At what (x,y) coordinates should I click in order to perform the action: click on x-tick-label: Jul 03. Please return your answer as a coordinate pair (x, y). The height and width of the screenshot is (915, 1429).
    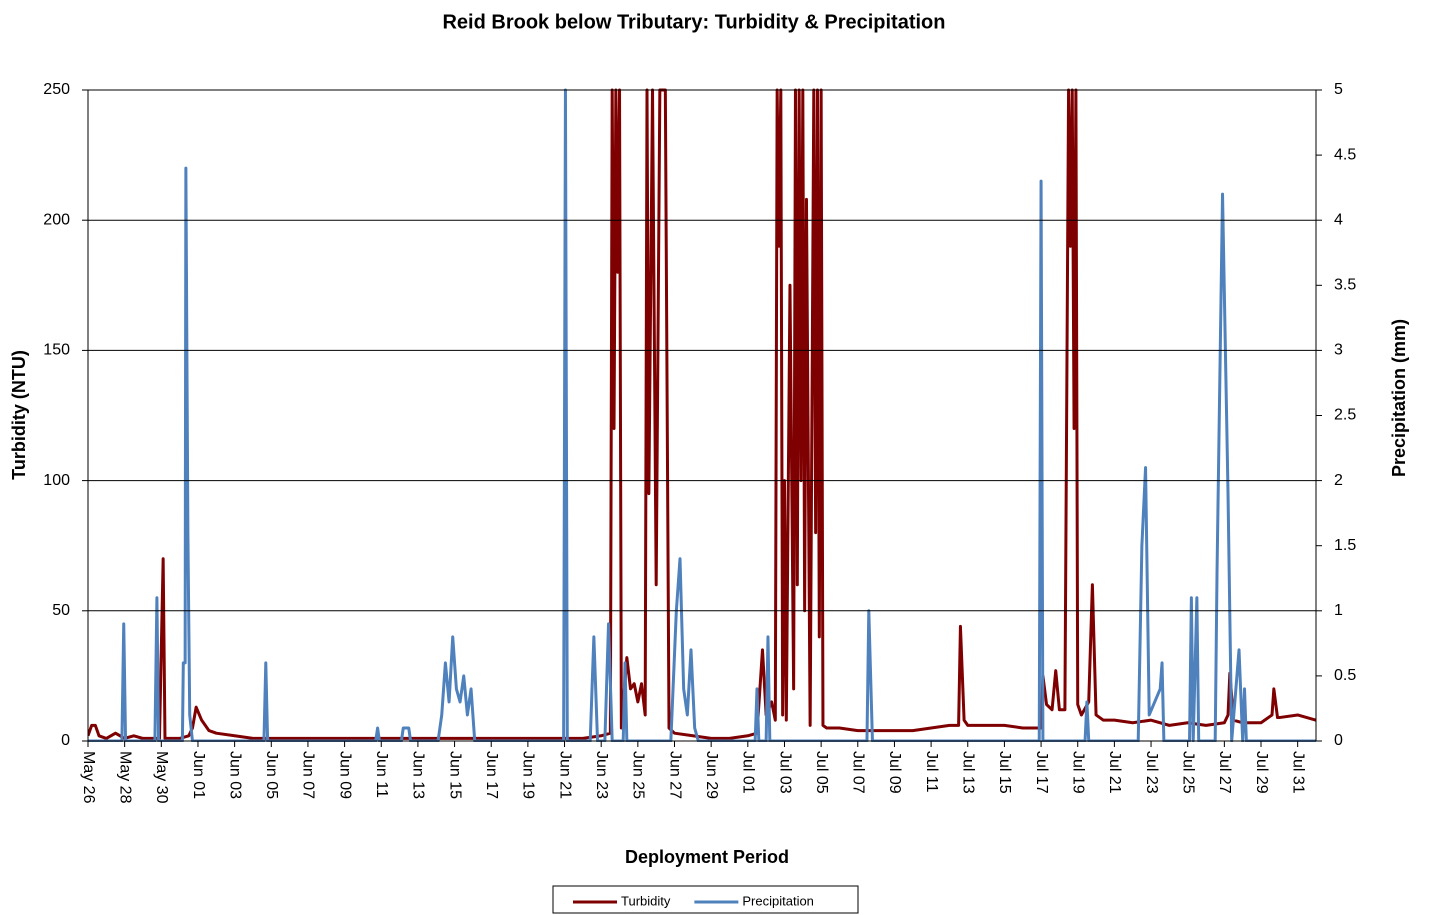
    Looking at the image, I should click on (784, 772).